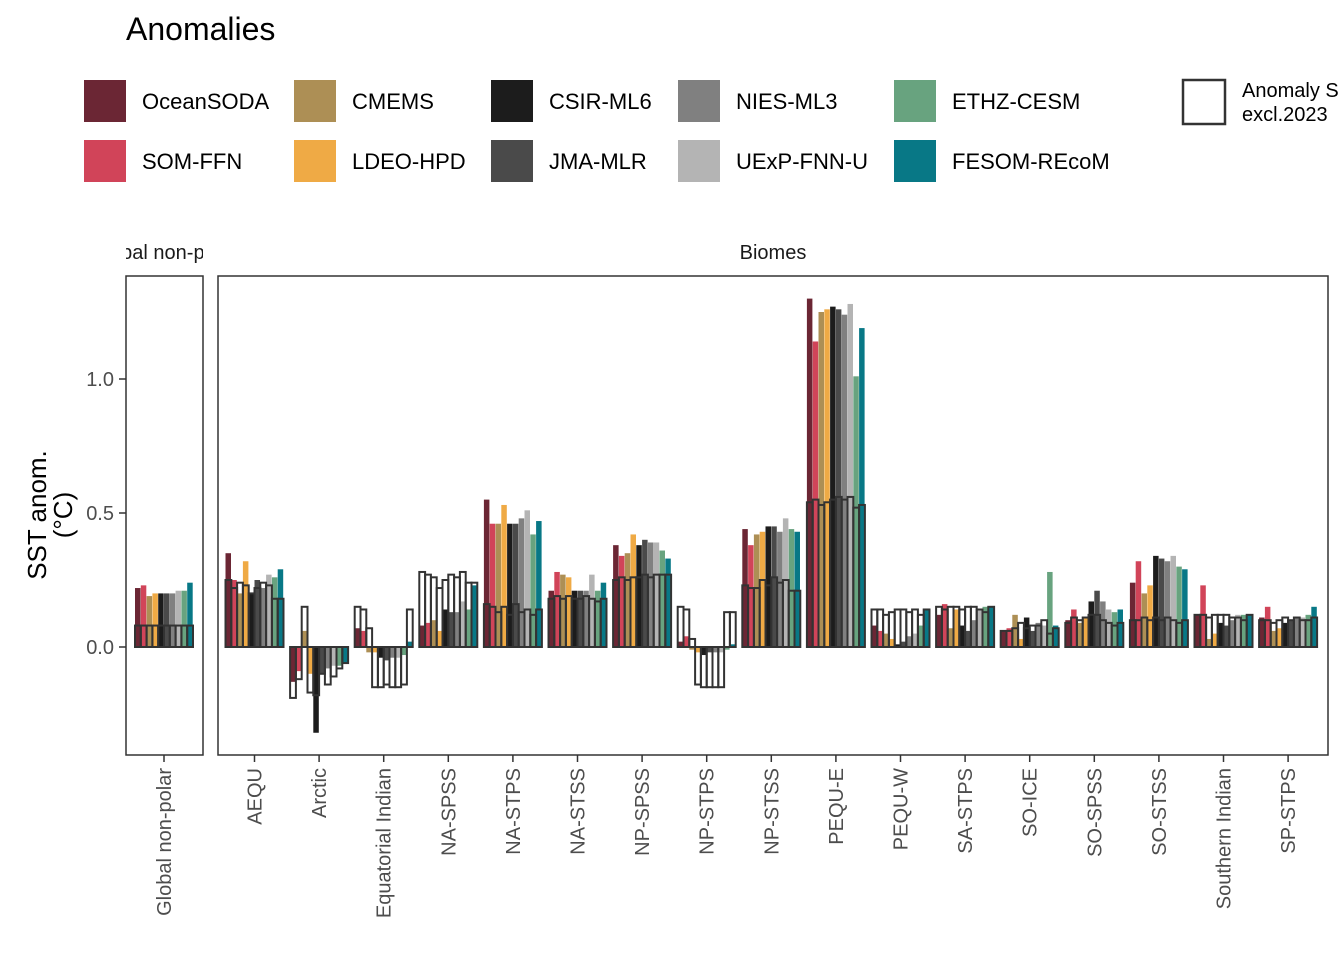 The image size is (1344, 960). Describe the element at coordinates (902, 809) in the screenshot. I see `x-tick-label-pequ-w: PEQU-W` at that location.